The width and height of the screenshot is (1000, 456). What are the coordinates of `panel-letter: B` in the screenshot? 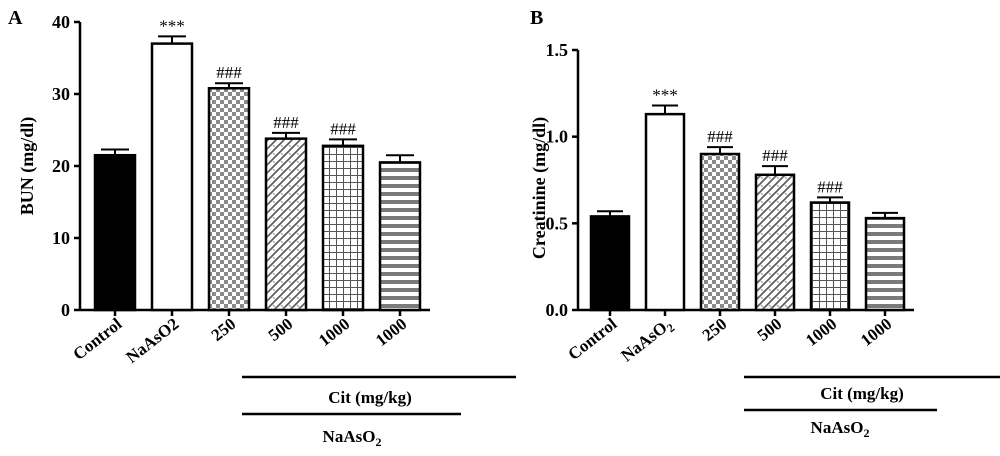 It's located at (536, 18).